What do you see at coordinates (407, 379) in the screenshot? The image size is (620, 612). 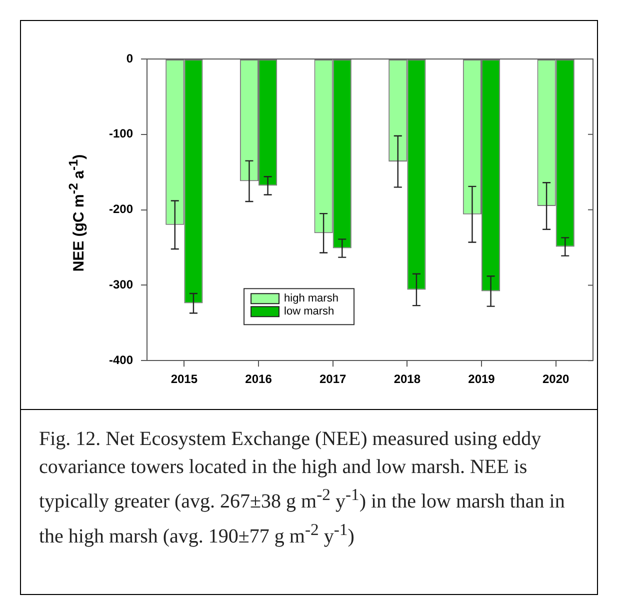 I see `x-tick-label: 2018` at bounding box center [407, 379].